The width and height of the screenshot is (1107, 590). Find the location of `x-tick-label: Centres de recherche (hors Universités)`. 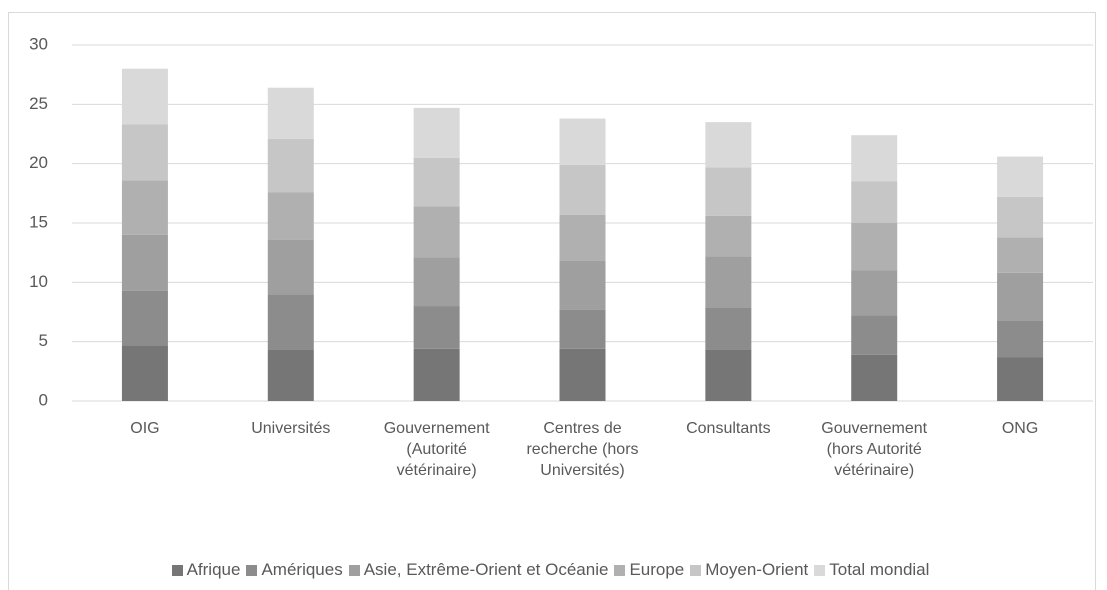

x-tick-label: Centres de recherche (hors Universités) is located at coordinates (582, 449).